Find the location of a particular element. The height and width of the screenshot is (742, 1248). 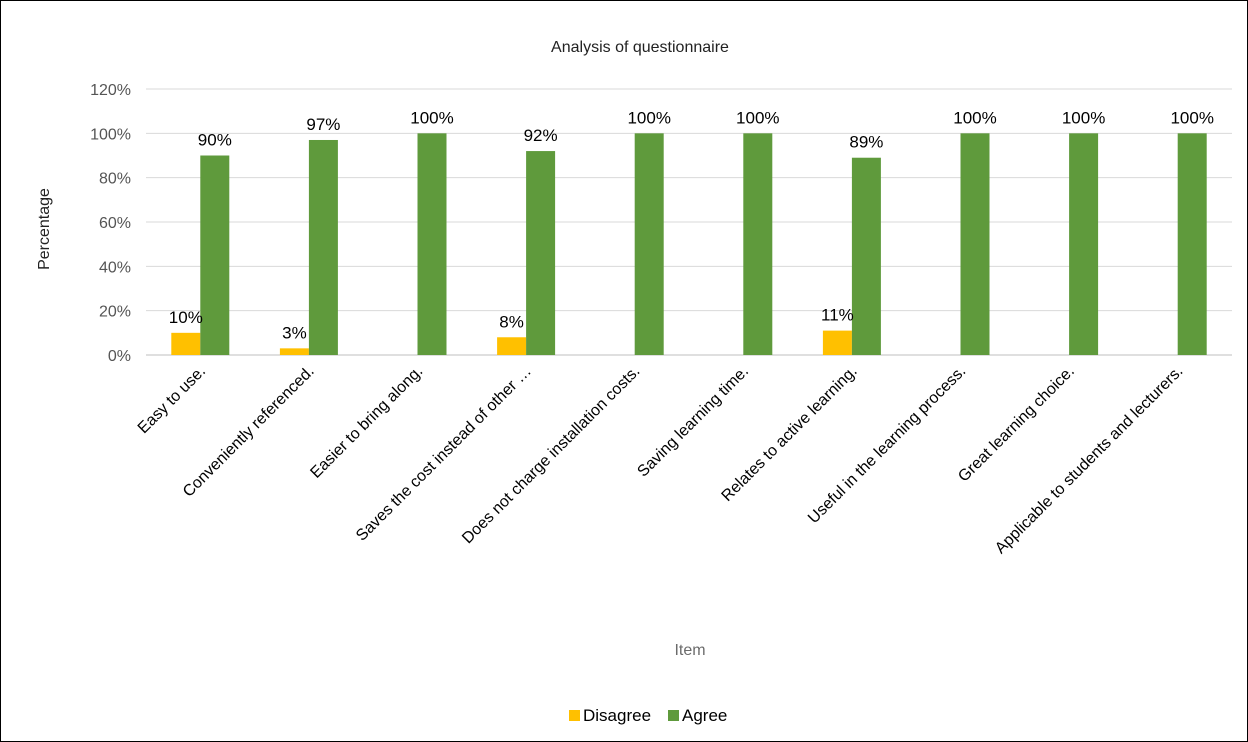

y-tick-label: 120% is located at coordinates (110, 90).